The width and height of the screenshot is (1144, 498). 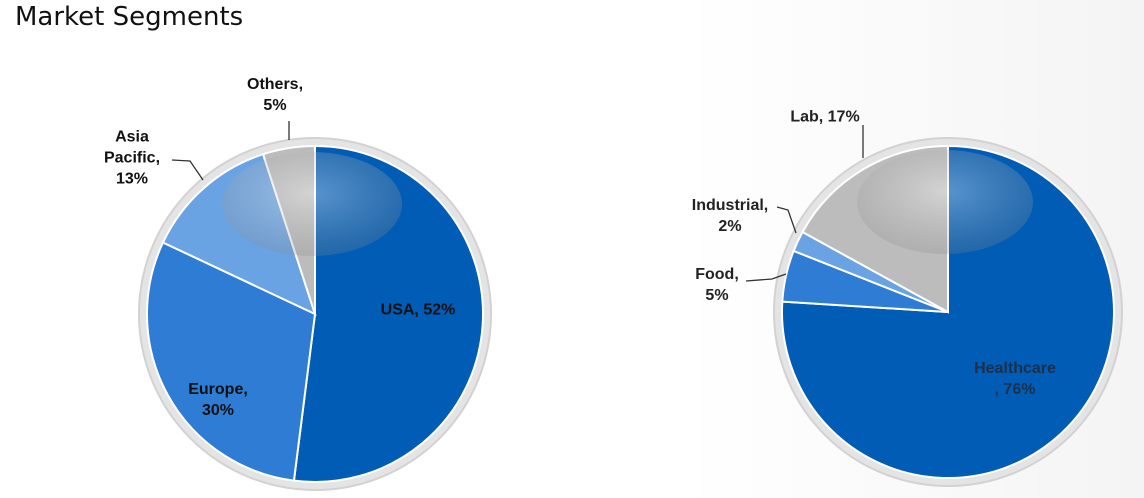 What do you see at coordinates (418, 310) in the screenshot?
I see `data-label: USA, 52%` at bounding box center [418, 310].